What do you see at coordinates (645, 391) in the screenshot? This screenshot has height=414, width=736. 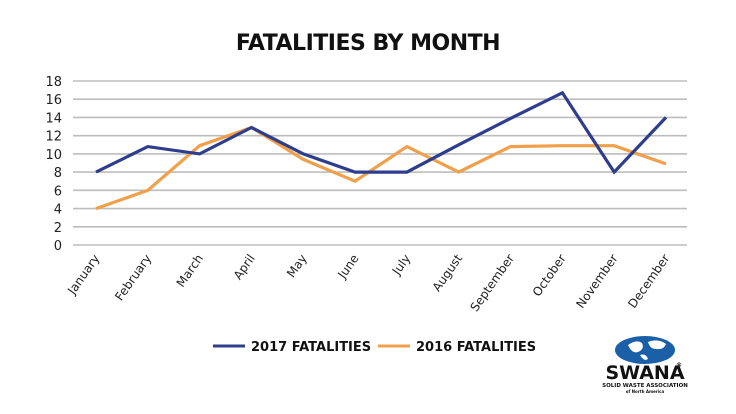 I see `logo-subtitle2: of North America` at bounding box center [645, 391].